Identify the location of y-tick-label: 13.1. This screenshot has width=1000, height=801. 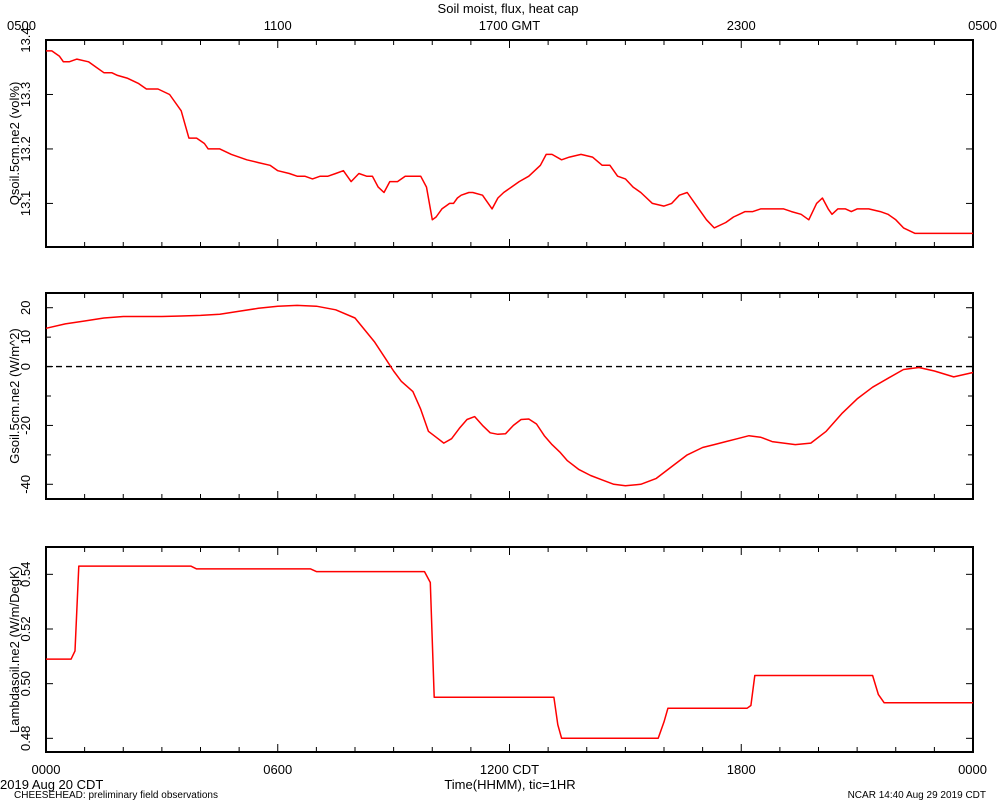
(25, 203).